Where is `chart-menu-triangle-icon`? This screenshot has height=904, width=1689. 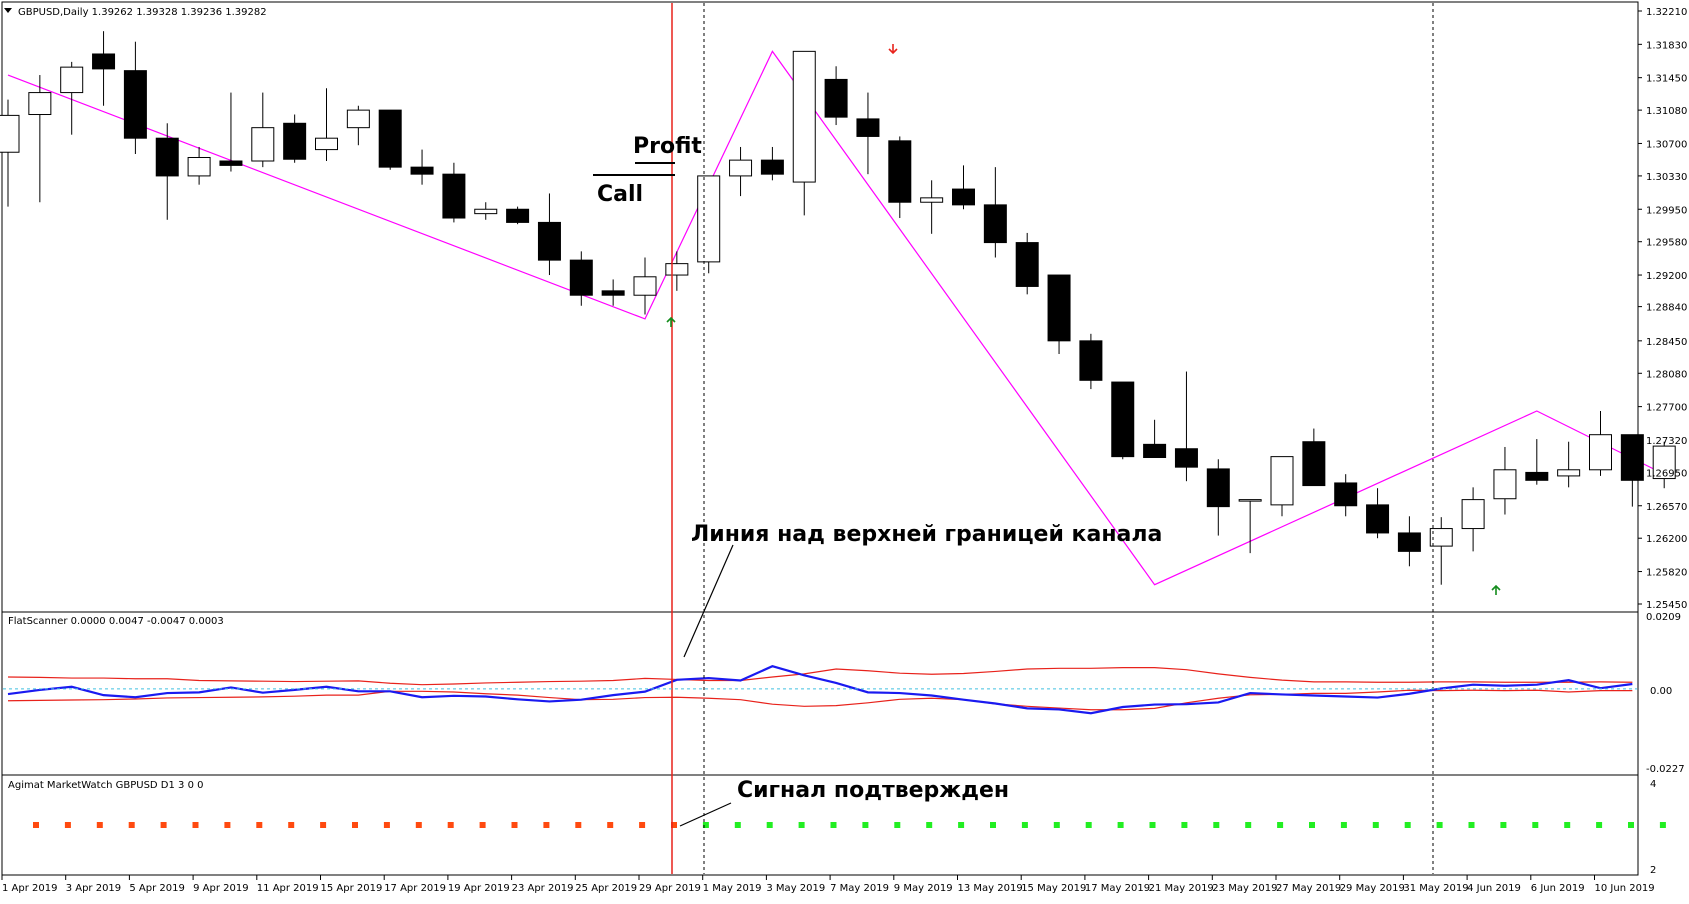
chart-menu-triangle-icon is located at coordinates (8, 10).